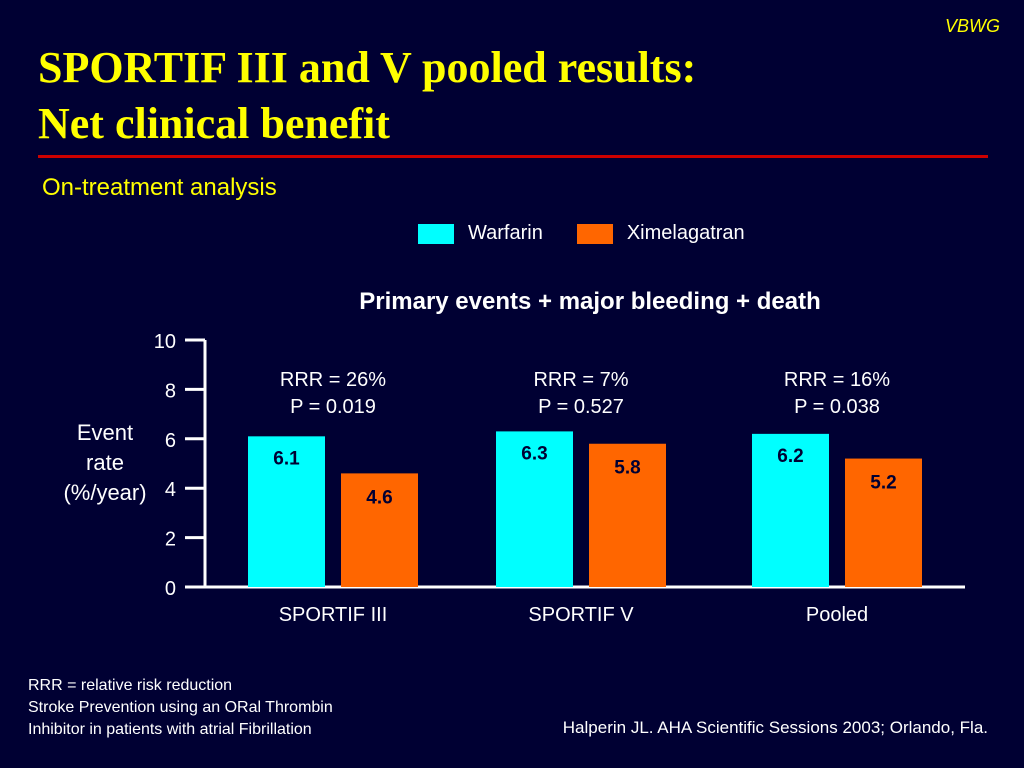 The width and height of the screenshot is (1024, 768). What do you see at coordinates (594, 233) in the screenshot?
I see `legend-swatch-ximelagatran` at bounding box center [594, 233].